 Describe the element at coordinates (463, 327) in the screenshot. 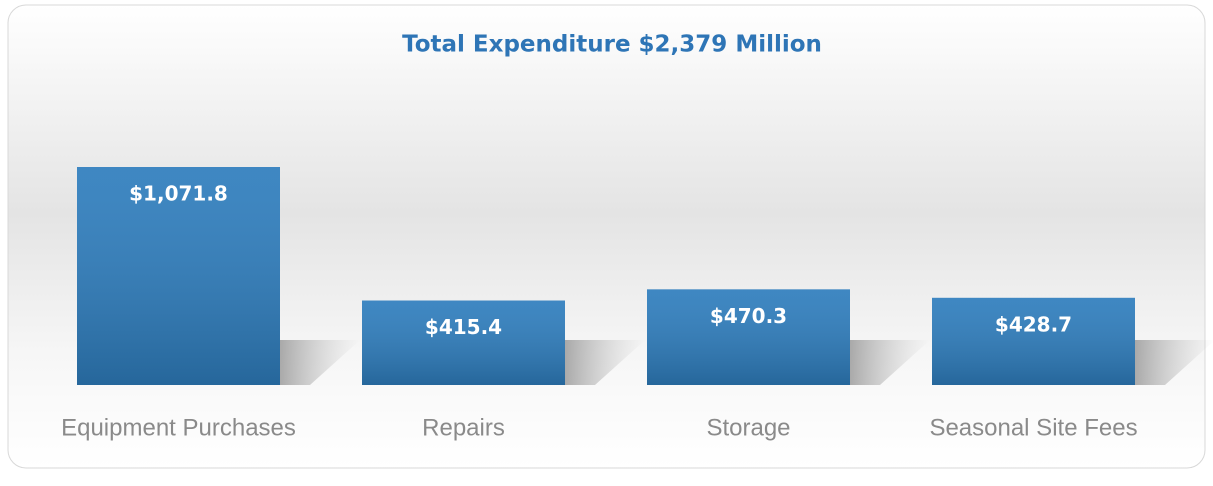

I see `value-label: $415.4` at that location.